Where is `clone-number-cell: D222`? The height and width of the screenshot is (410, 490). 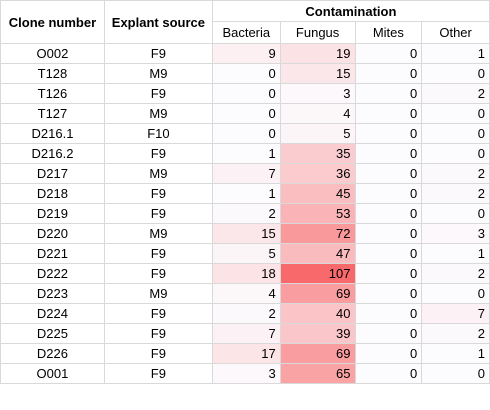 clone-number-cell: D222 is located at coordinates (52, 273).